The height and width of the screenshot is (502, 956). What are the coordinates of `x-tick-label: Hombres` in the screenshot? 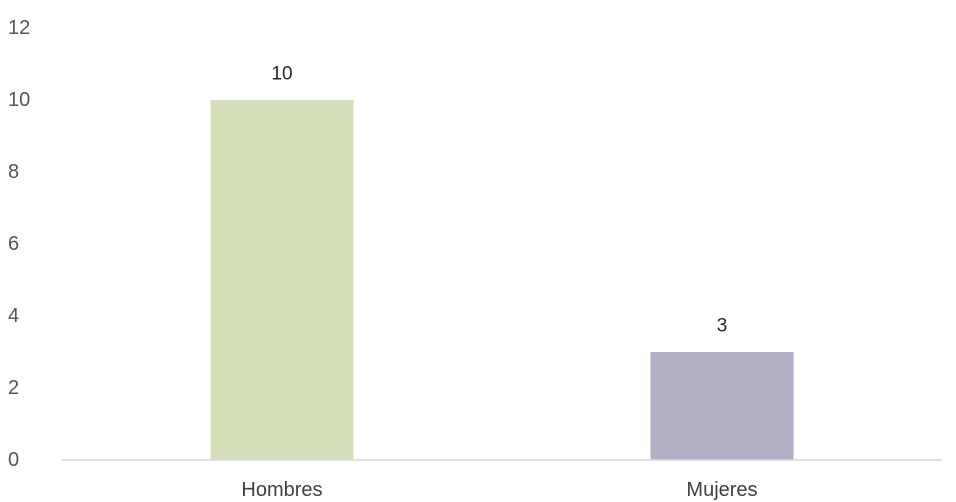 It's located at (281, 490).